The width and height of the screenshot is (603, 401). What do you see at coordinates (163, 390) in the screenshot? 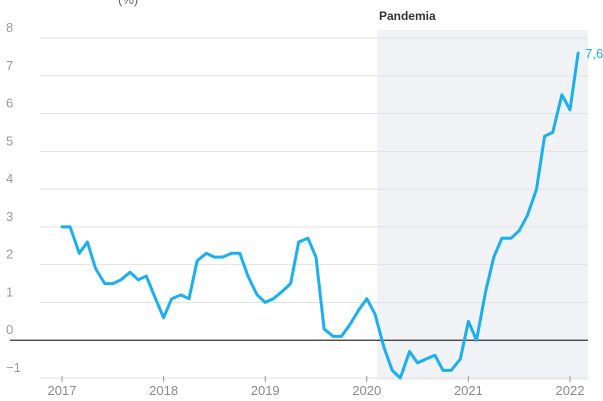
I see `x-tick-label: 2018` at bounding box center [163, 390].